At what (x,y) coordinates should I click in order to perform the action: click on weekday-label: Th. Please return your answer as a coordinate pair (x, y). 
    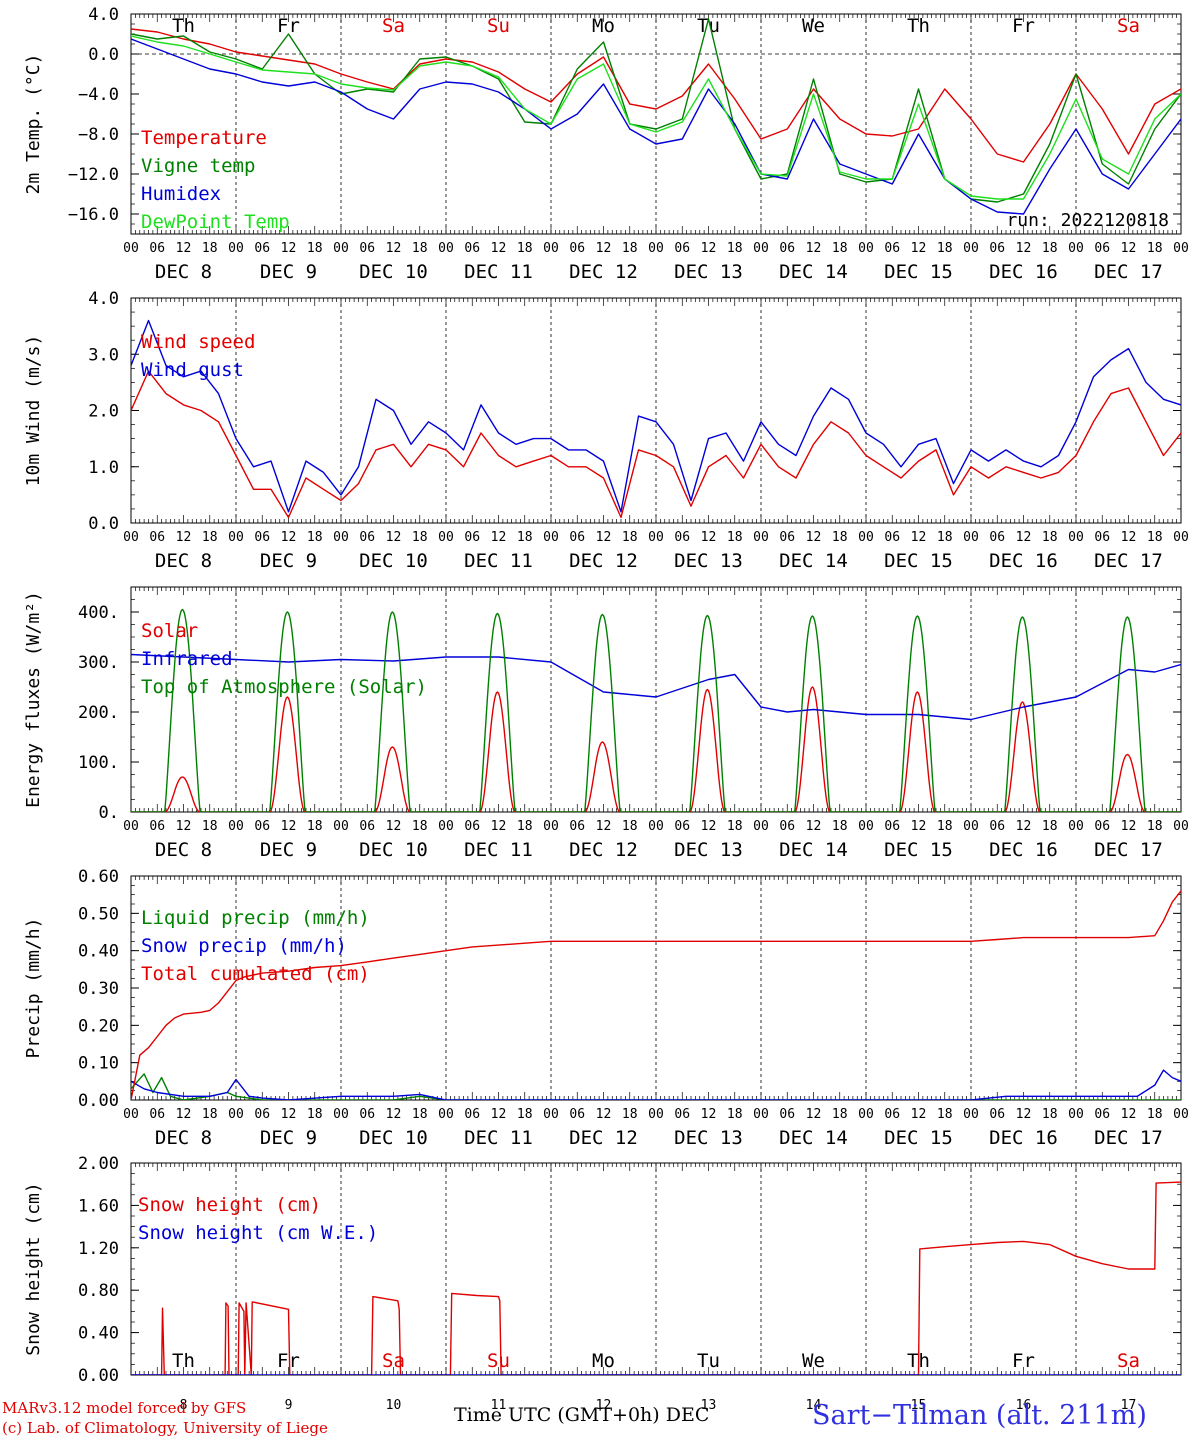
    Looking at the image, I should click on (183, 1361).